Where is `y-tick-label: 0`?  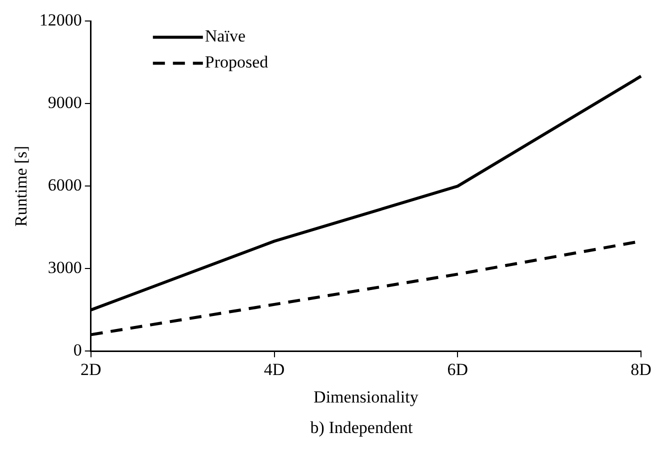
y-tick-label: 0 is located at coordinates (77, 350).